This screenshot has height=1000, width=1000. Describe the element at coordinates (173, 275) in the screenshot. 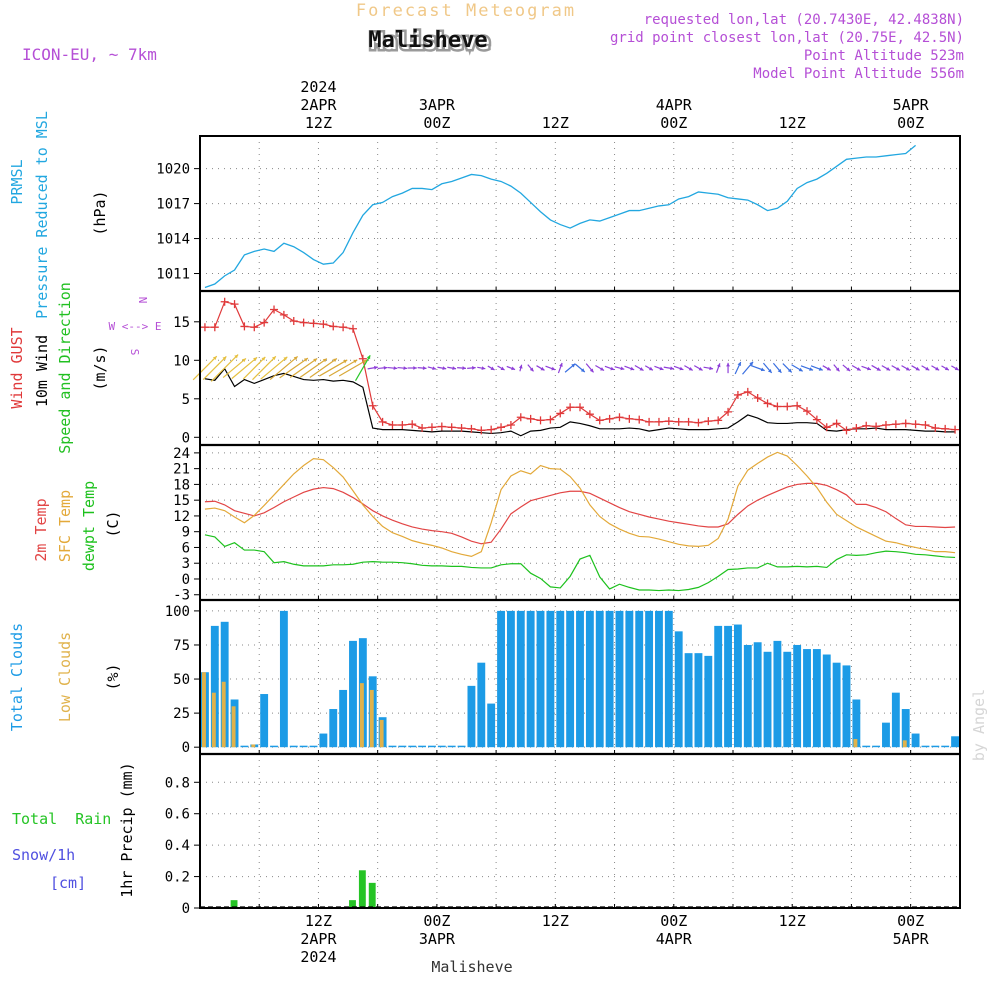

I see `y-tick-label: 1011` at that location.